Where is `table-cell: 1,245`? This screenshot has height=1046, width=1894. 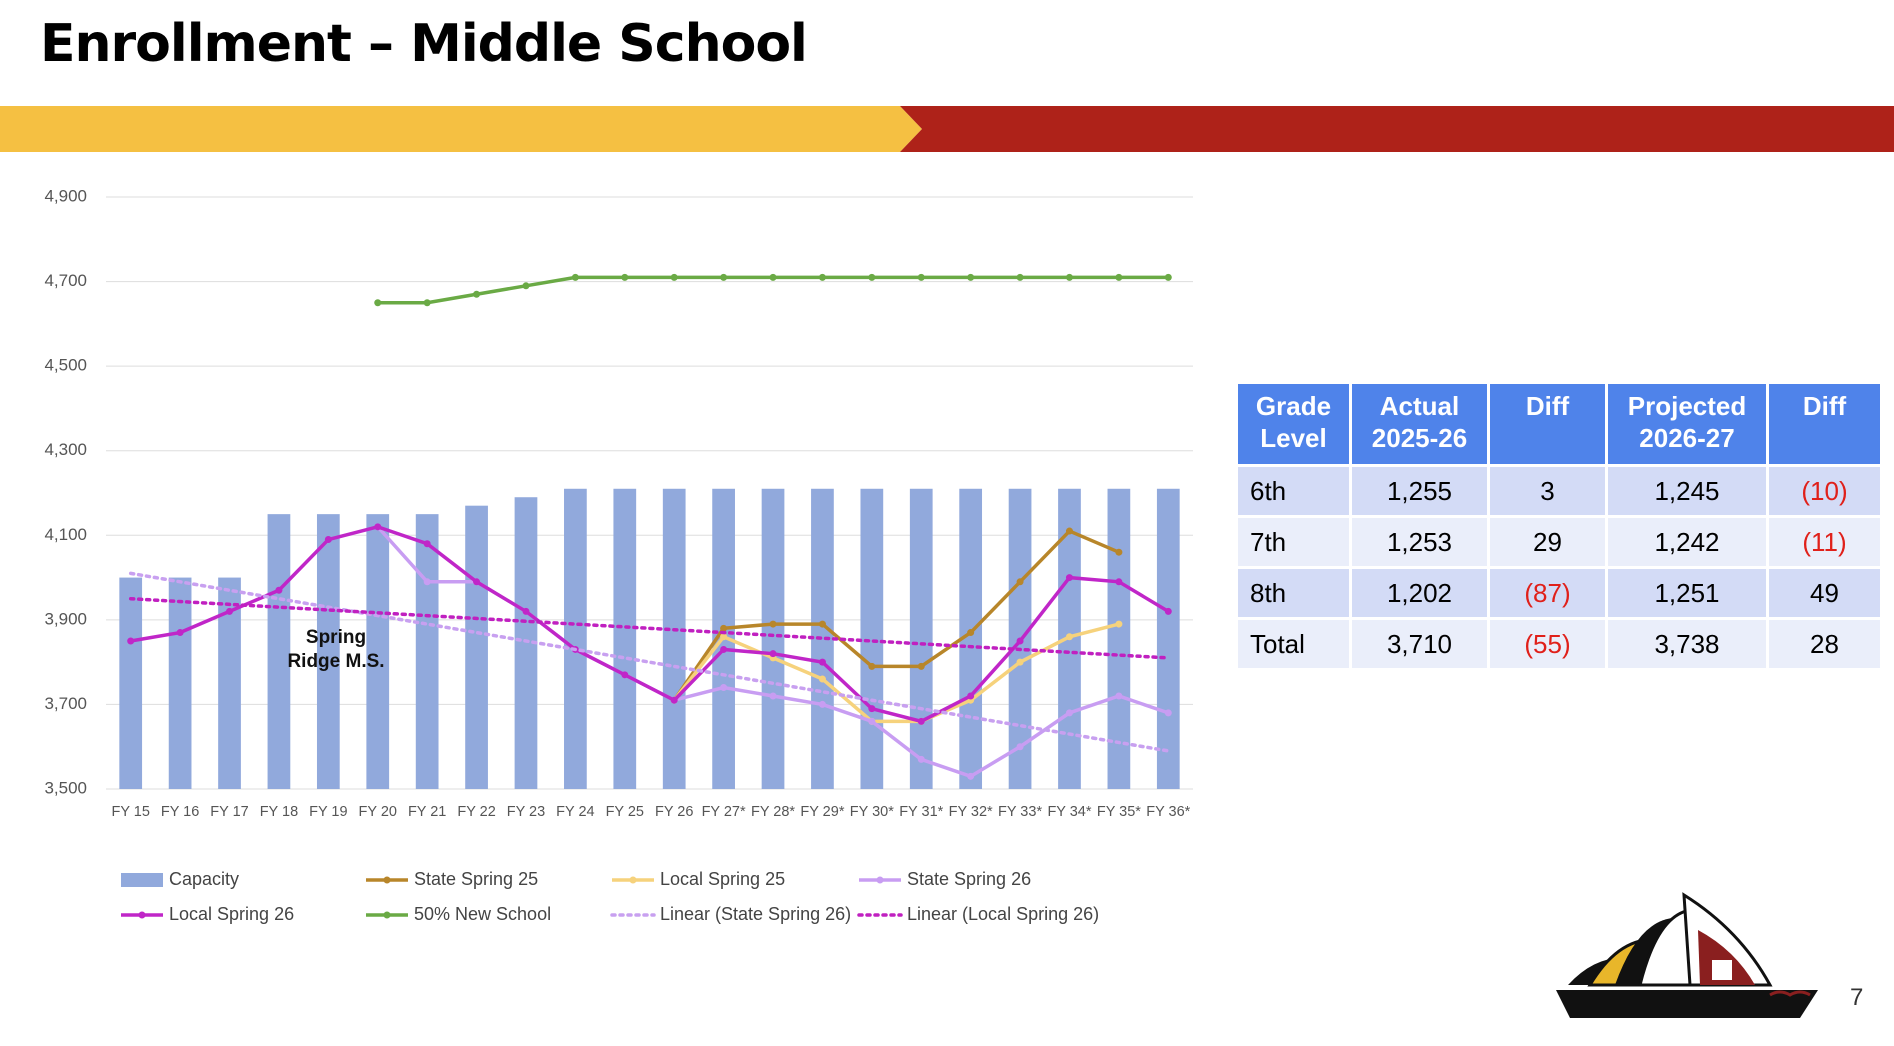
table-cell: 1,245 is located at coordinates (1687, 491).